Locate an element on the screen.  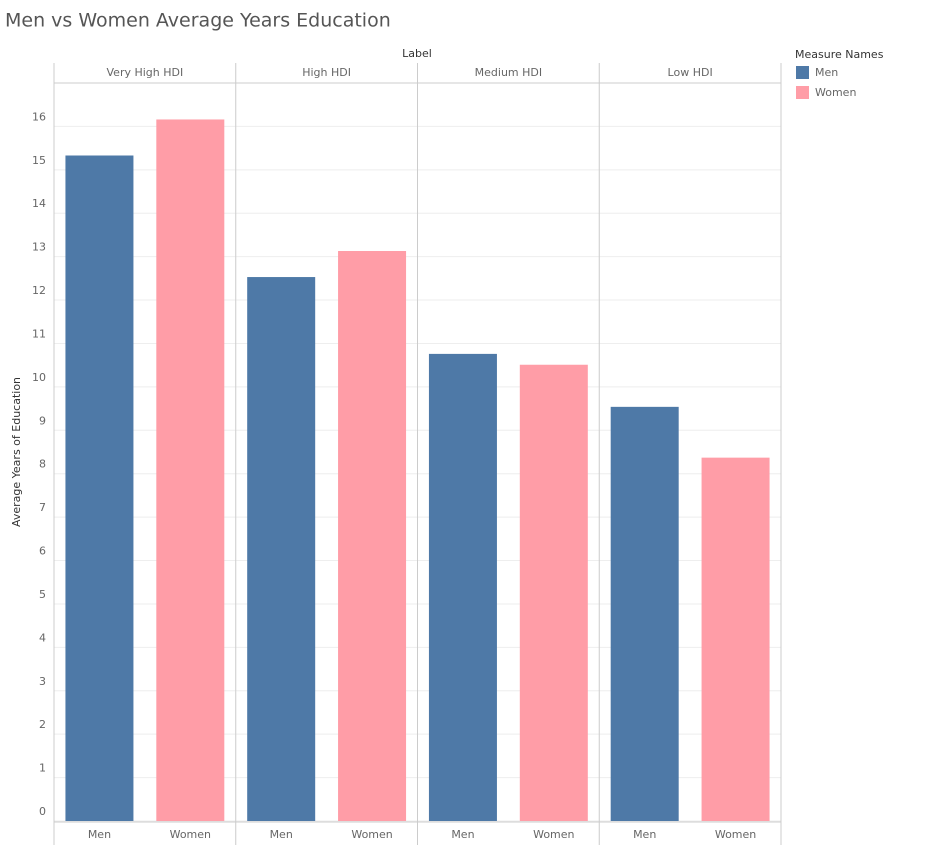
y-tick-label: 10 is located at coordinates (39, 377).